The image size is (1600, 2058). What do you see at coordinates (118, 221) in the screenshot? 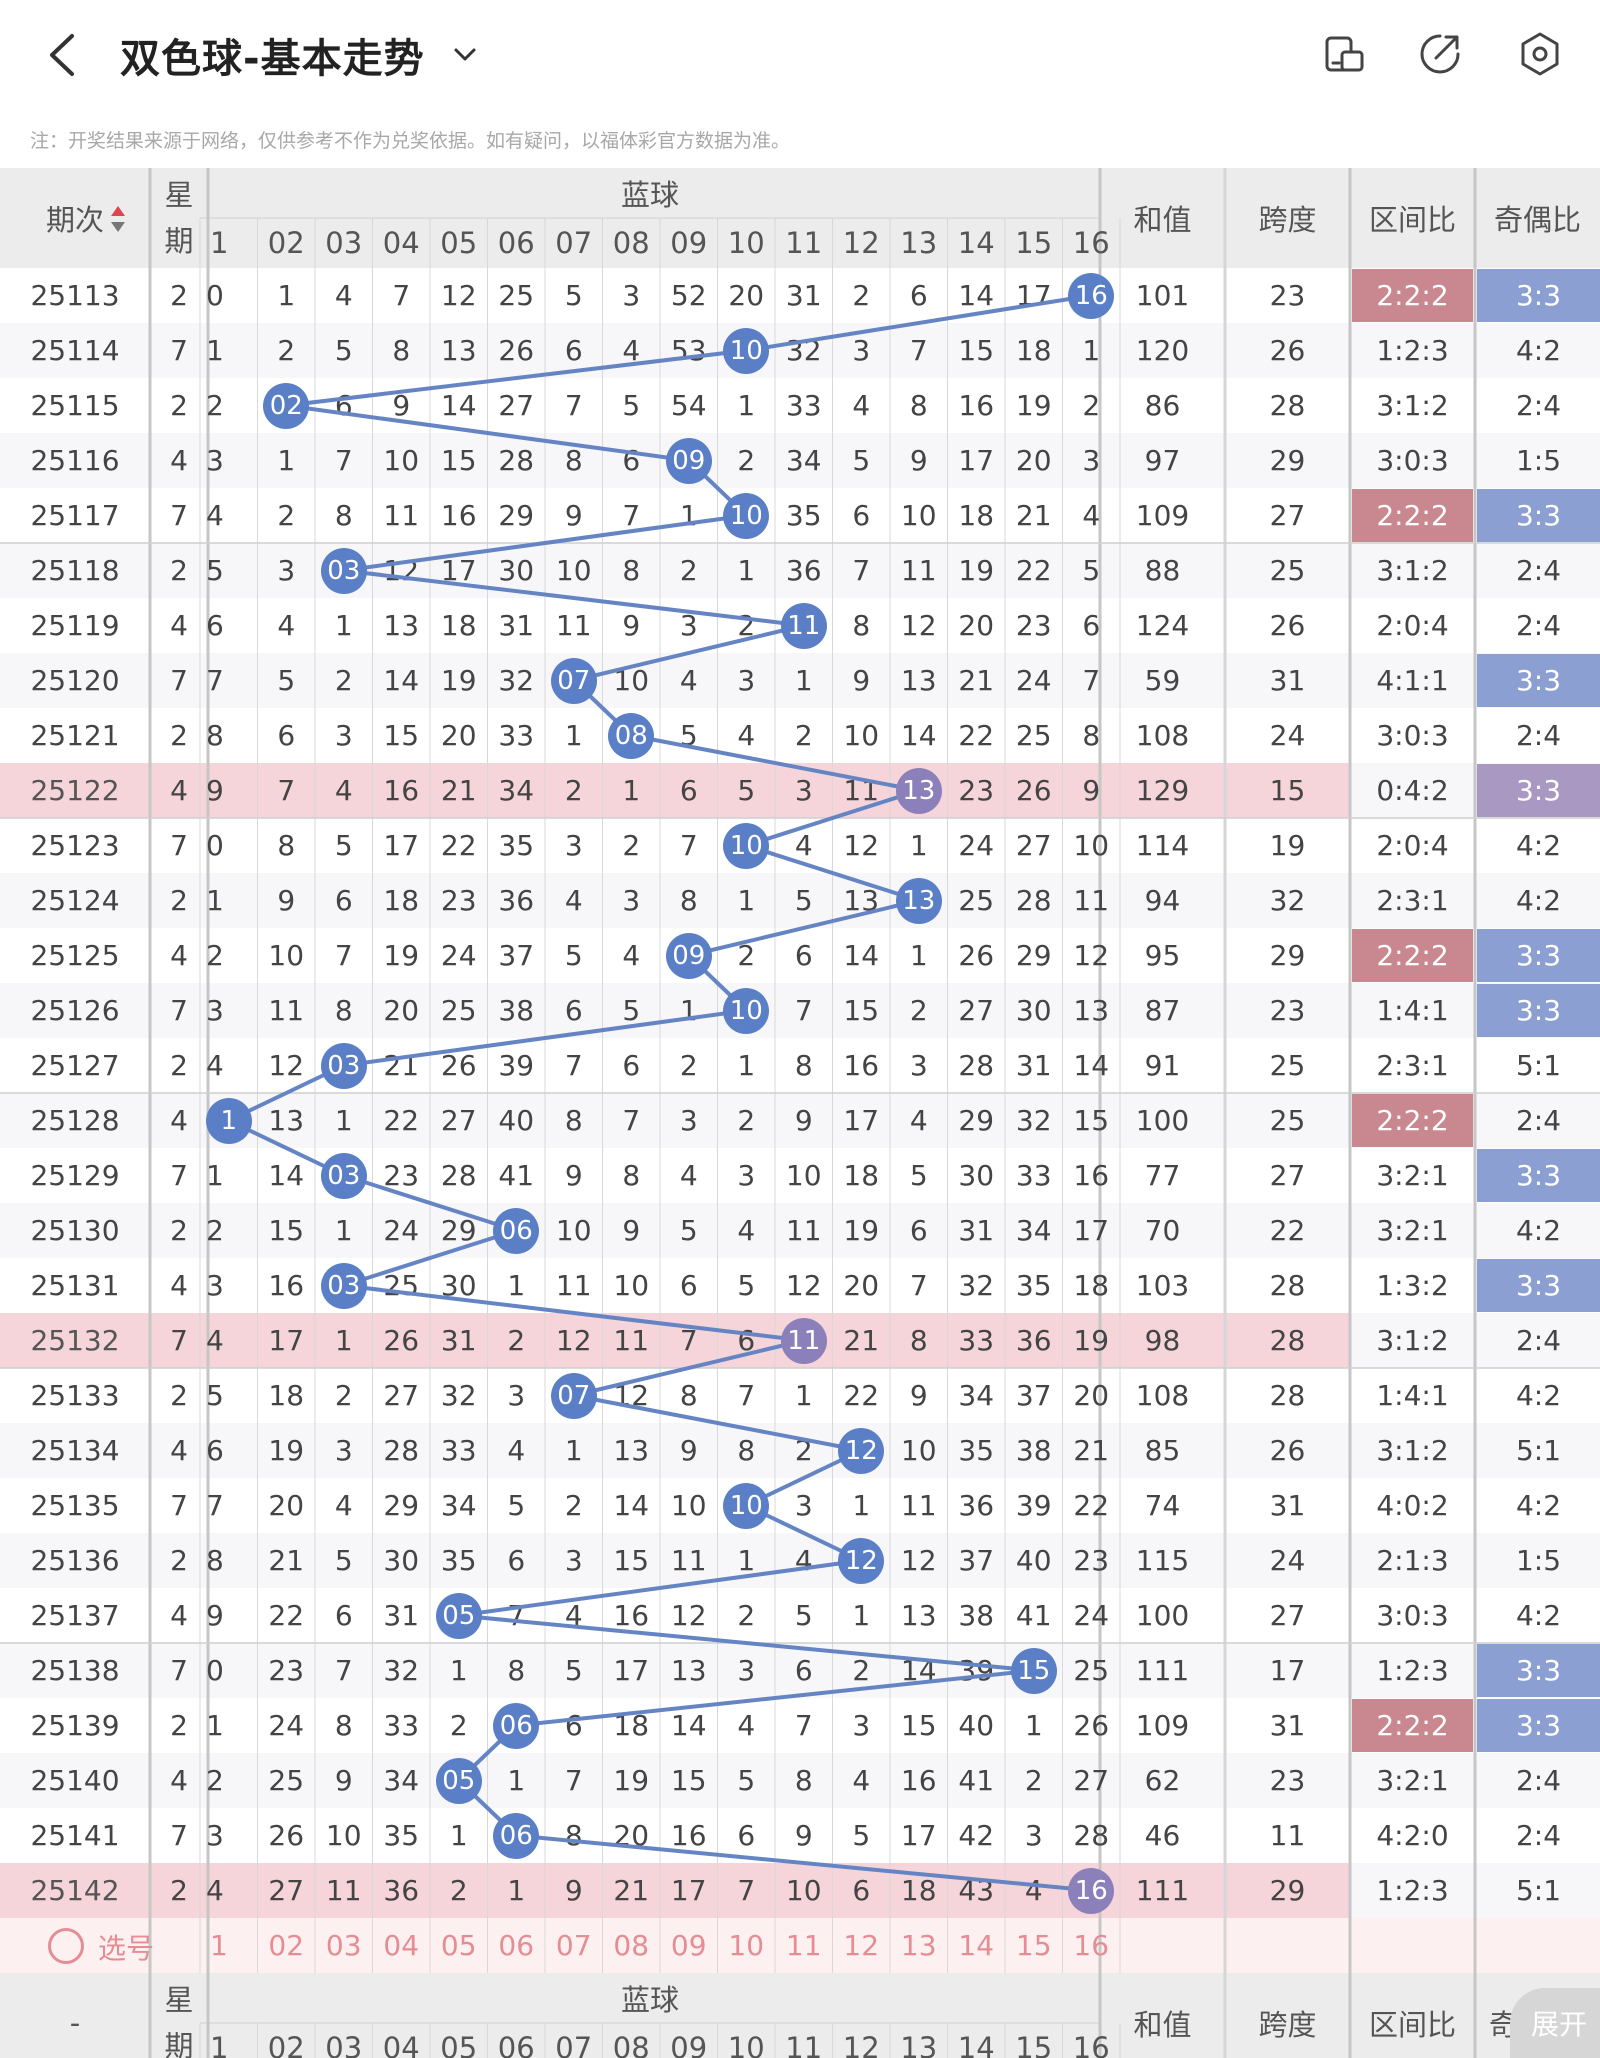
I see `sort-icon` at bounding box center [118, 221].